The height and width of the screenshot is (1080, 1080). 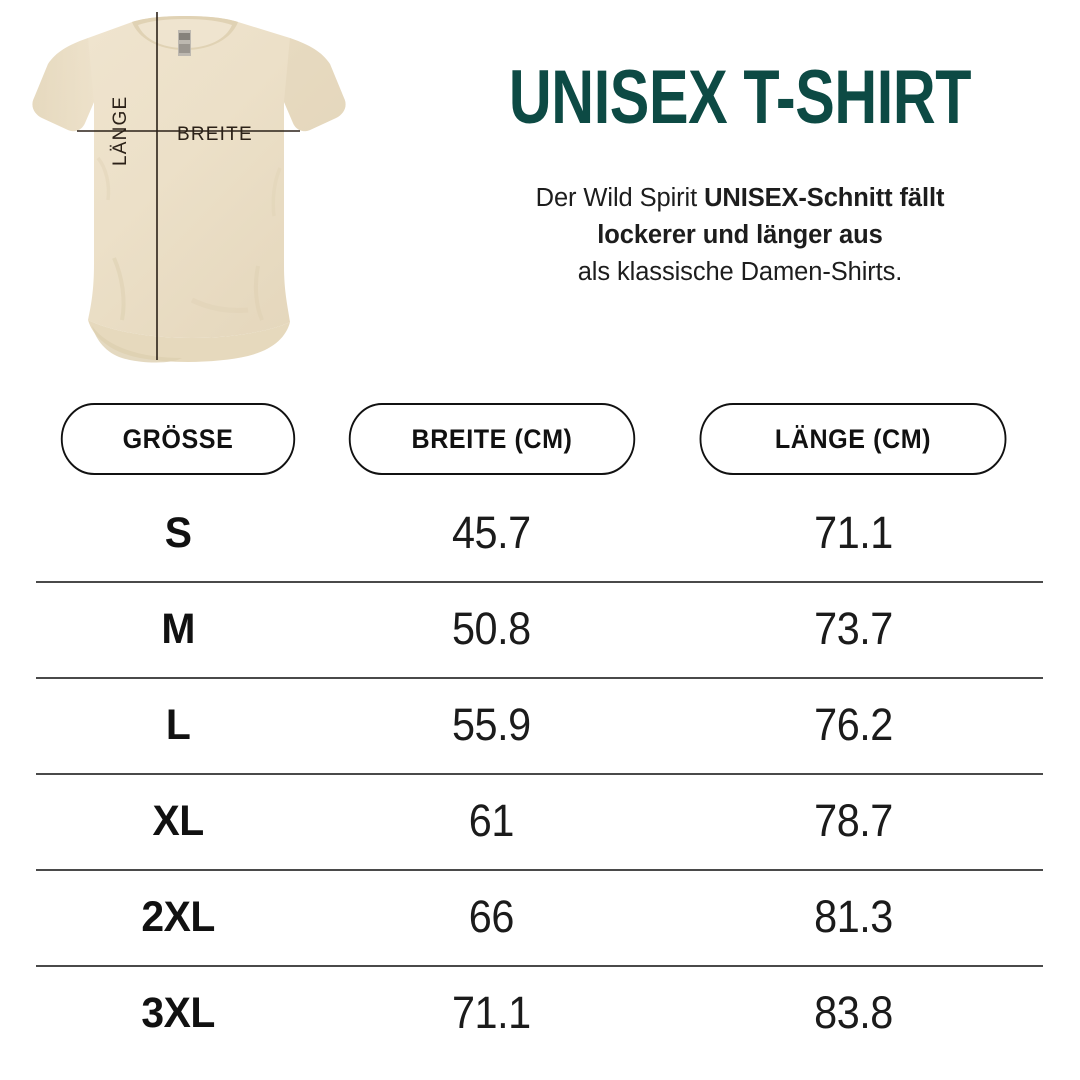 What do you see at coordinates (540, 821) in the screenshot?
I see `table-row: XL 61 78.7` at bounding box center [540, 821].